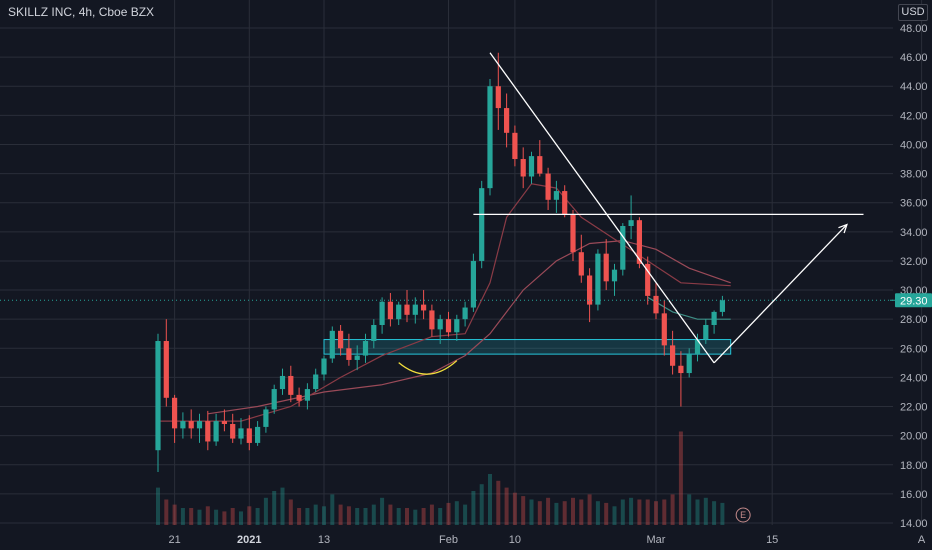 The width and height of the screenshot is (932, 550). What do you see at coordinates (428, 367) in the screenshot?
I see `rounded-bottom-curve` at bounding box center [428, 367].